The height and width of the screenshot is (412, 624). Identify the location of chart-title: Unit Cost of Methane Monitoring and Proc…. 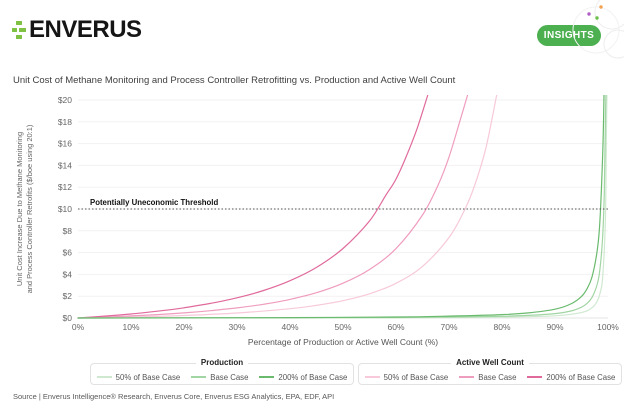
(234, 80).